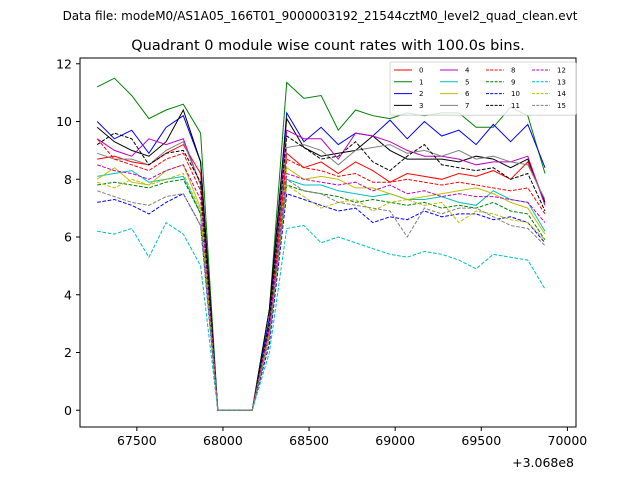 Image resolution: width=640 pixels, height=480 pixels. Describe the element at coordinates (481, 440) in the screenshot. I see `x-tick-label: 69500` at that location.